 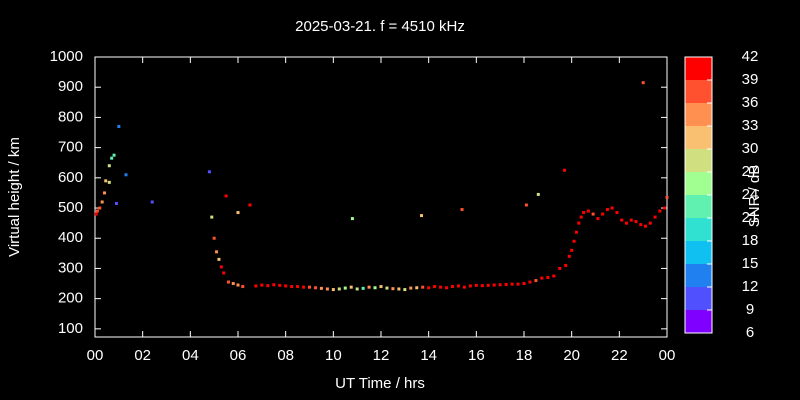 What do you see at coordinates (380, 383) in the screenshot?
I see `x-axis-label: UT Time / hrs` at bounding box center [380, 383].